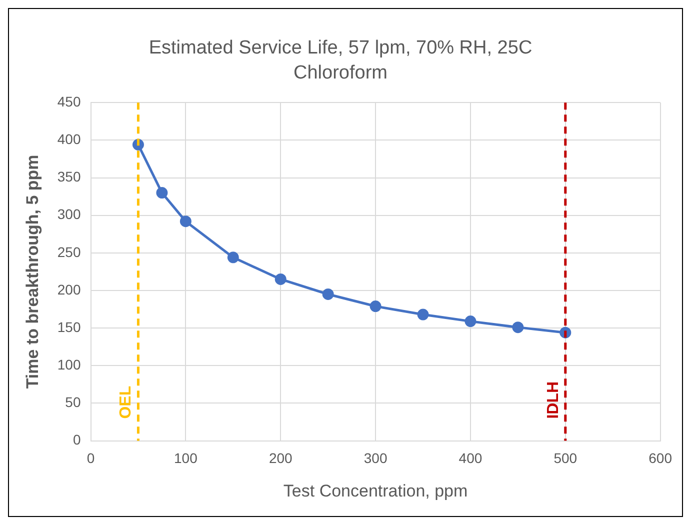 This screenshot has height=525, width=691. What do you see at coordinates (69, 326) in the screenshot?
I see `y-tick-label: 150` at bounding box center [69, 326].